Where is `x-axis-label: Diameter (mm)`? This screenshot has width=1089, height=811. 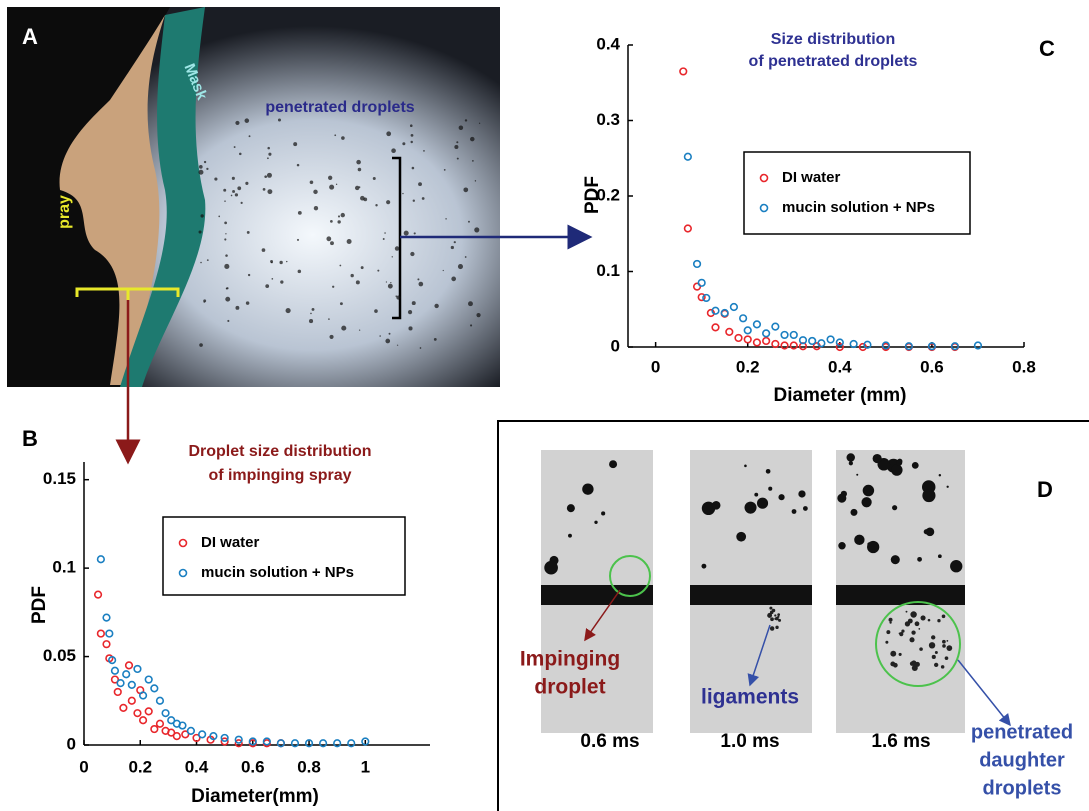 x-axis-label: Diameter (mm) is located at coordinates (839, 395).